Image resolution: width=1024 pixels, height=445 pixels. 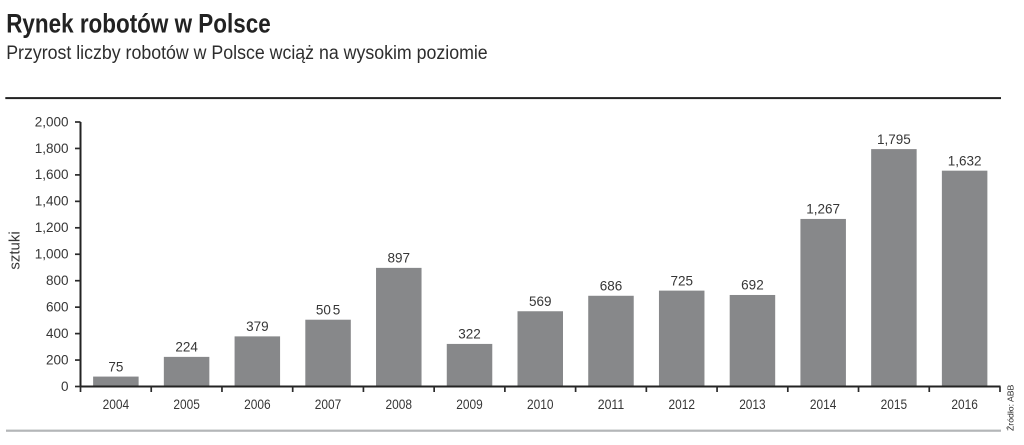 What do you see at coordinates (52, 174) in the screenshot?
I see `svg-text: 1,600` at bounding box center [52, 174].